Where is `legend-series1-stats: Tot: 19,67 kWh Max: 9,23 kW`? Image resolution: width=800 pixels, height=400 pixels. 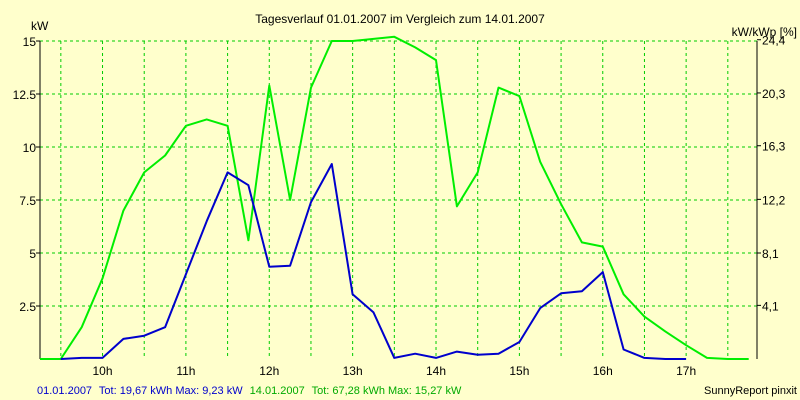 legend-series1-stats: Tot: 19,67 kWh Max: 9,23 kW is located at coordinates (171, 391).